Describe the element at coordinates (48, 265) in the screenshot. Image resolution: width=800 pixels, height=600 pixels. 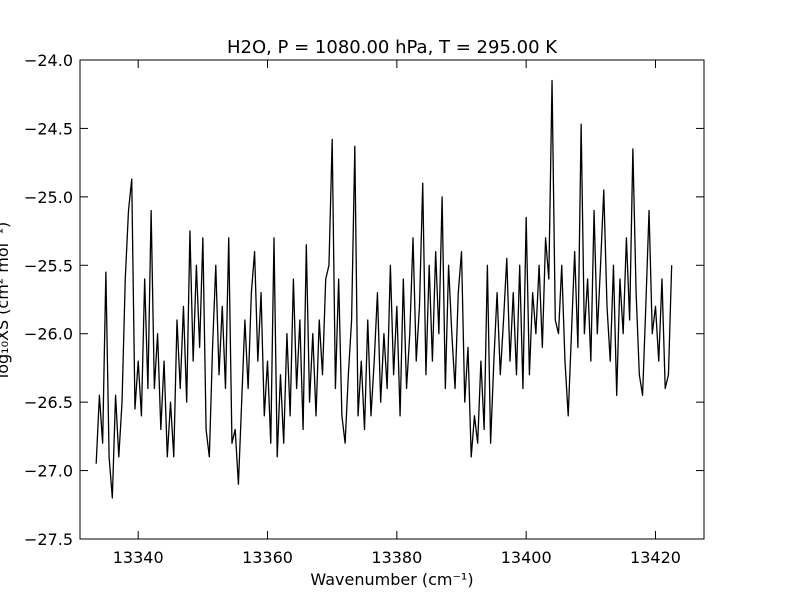
I see `y-tick-label: −25.5` at that location.